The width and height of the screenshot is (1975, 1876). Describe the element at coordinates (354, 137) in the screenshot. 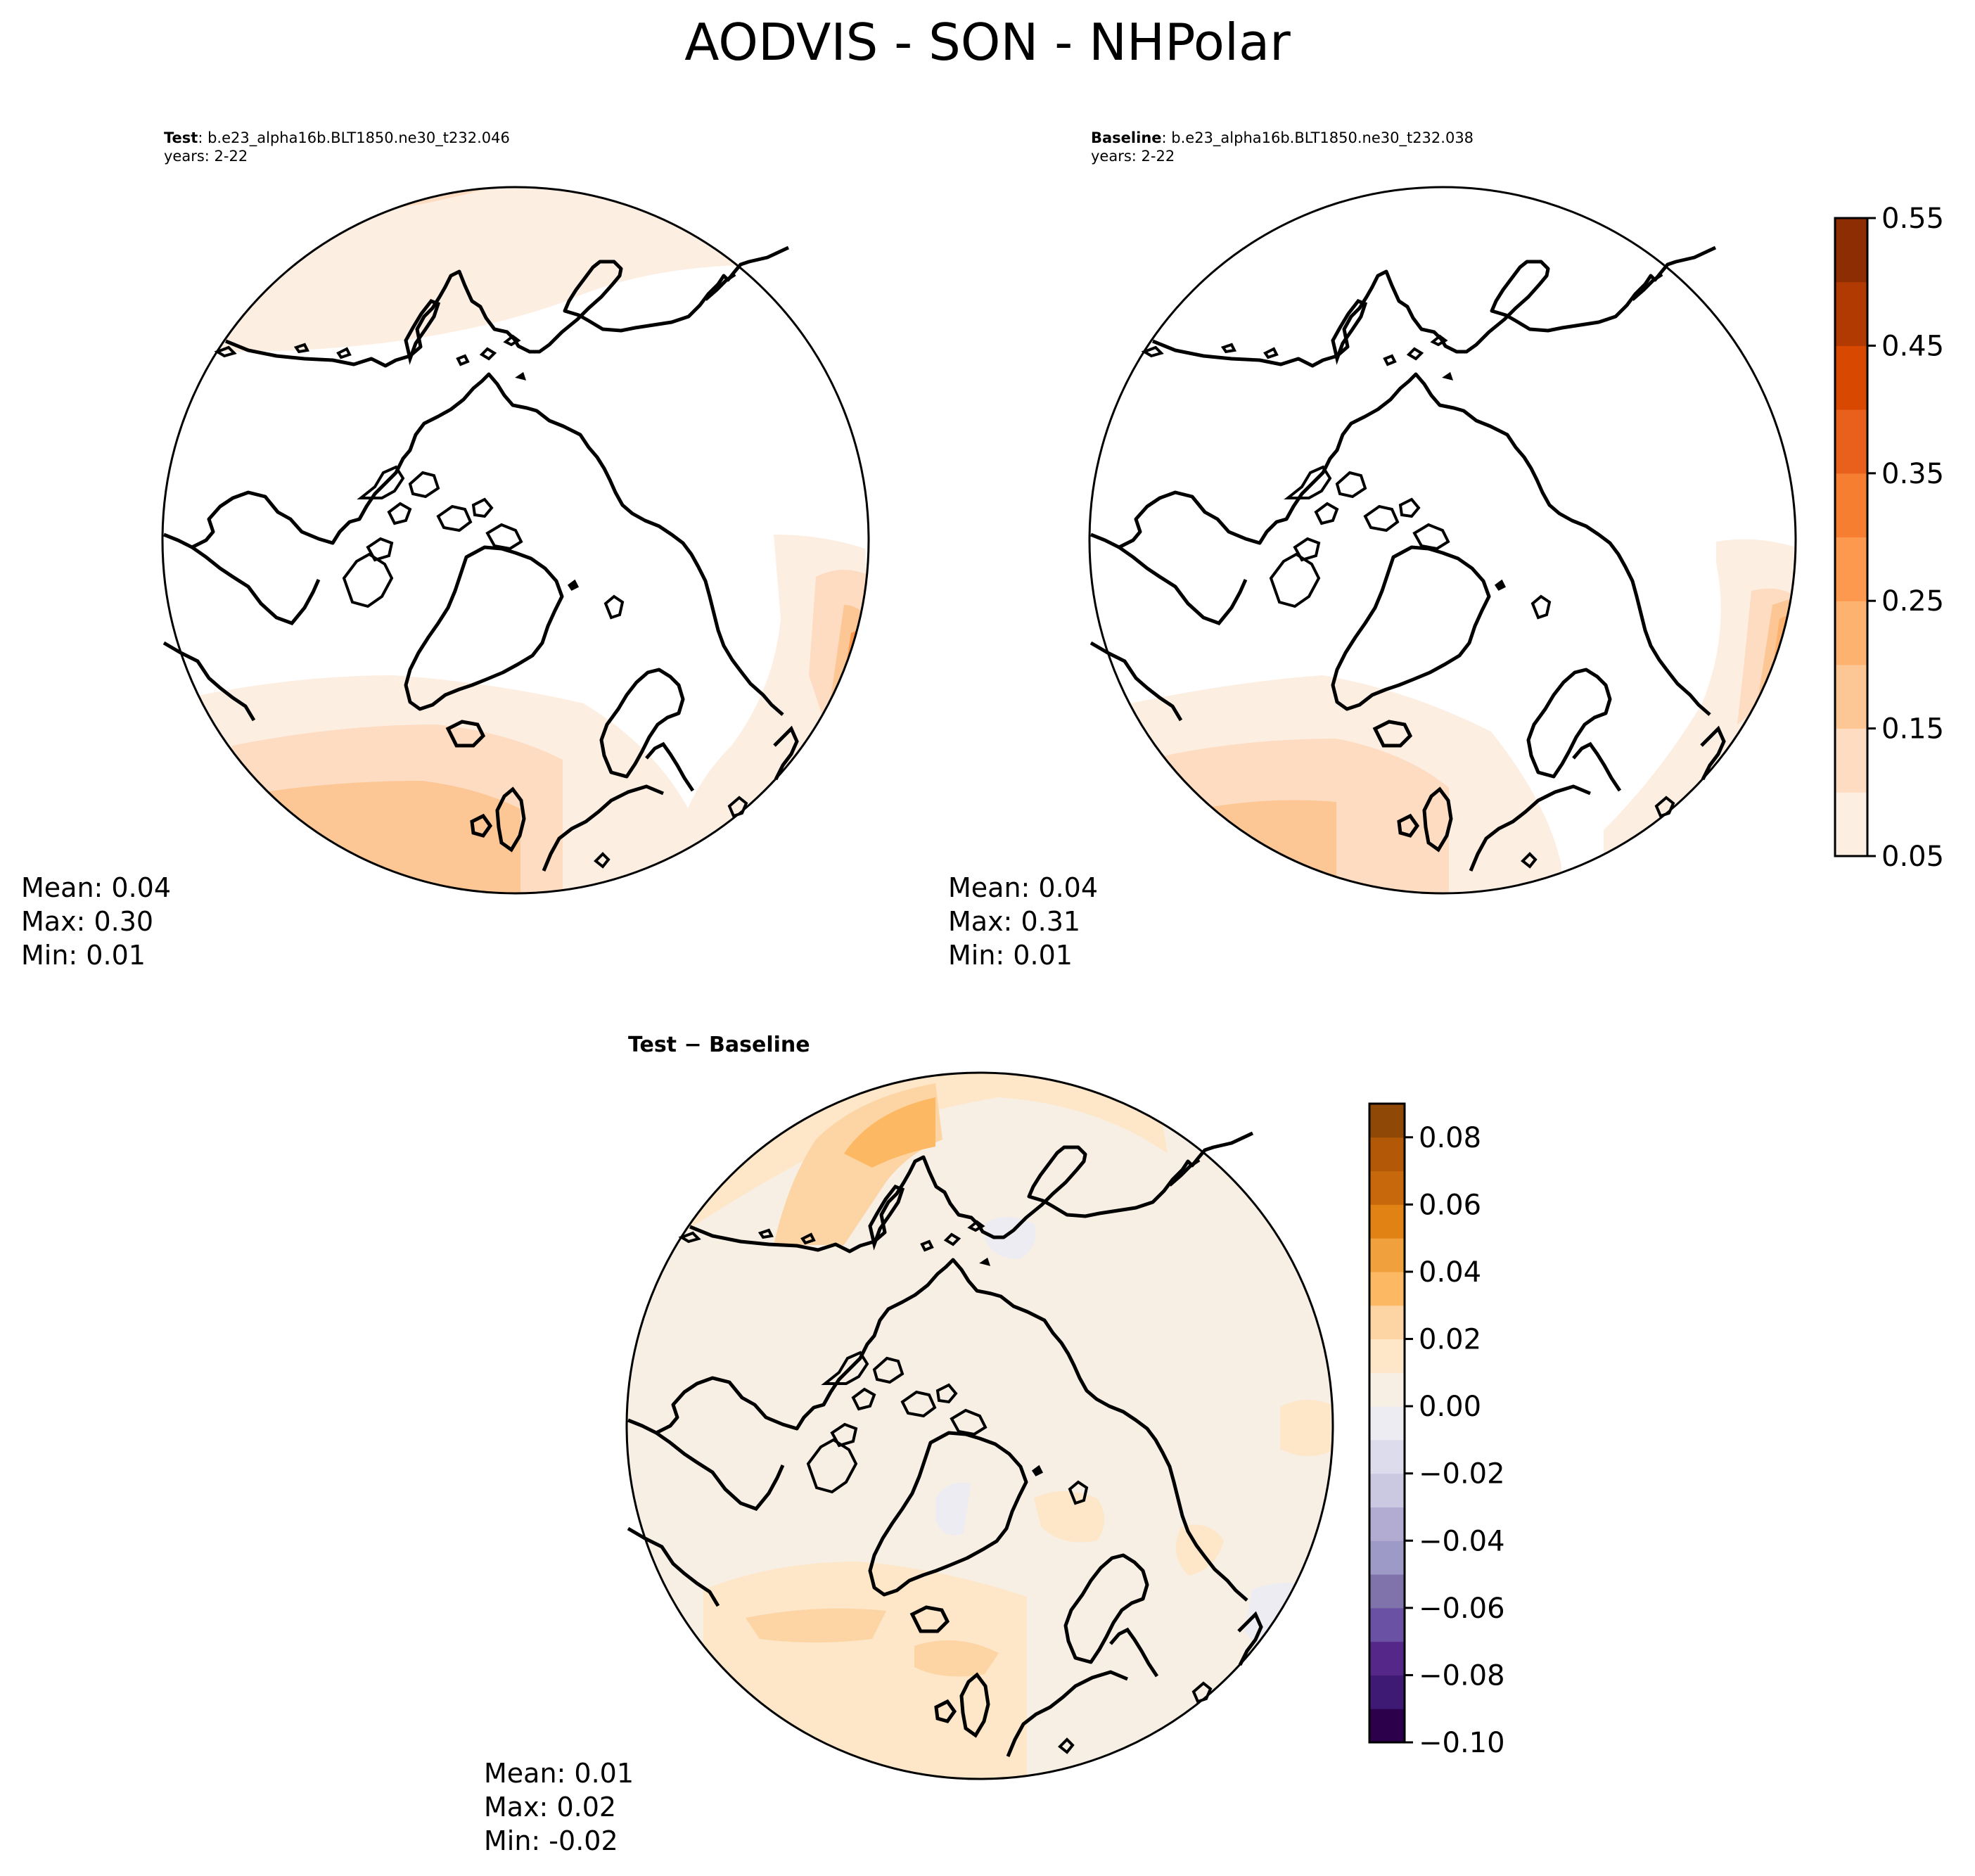

I see `test-case-name: : b.e23_alpha16b.BLT1850.ne30_t232.046` at that location.